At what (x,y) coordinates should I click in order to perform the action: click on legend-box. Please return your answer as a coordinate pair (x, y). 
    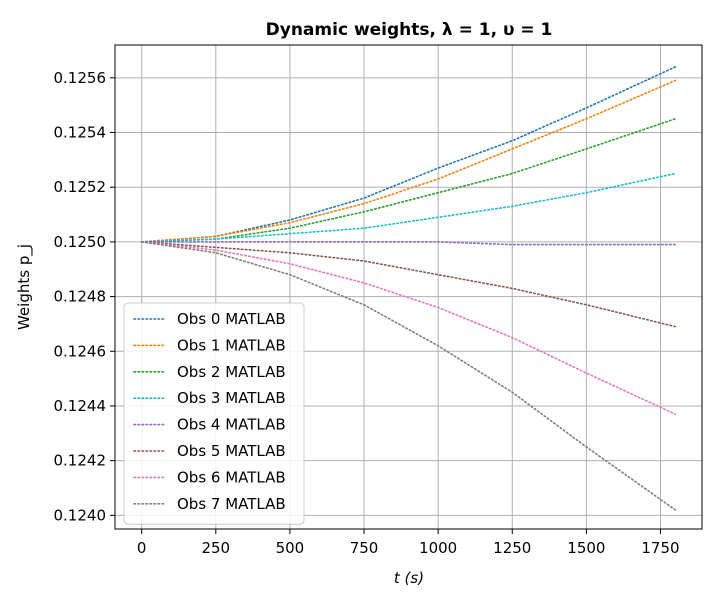
    Looking at the image, I should click on (214, 413).